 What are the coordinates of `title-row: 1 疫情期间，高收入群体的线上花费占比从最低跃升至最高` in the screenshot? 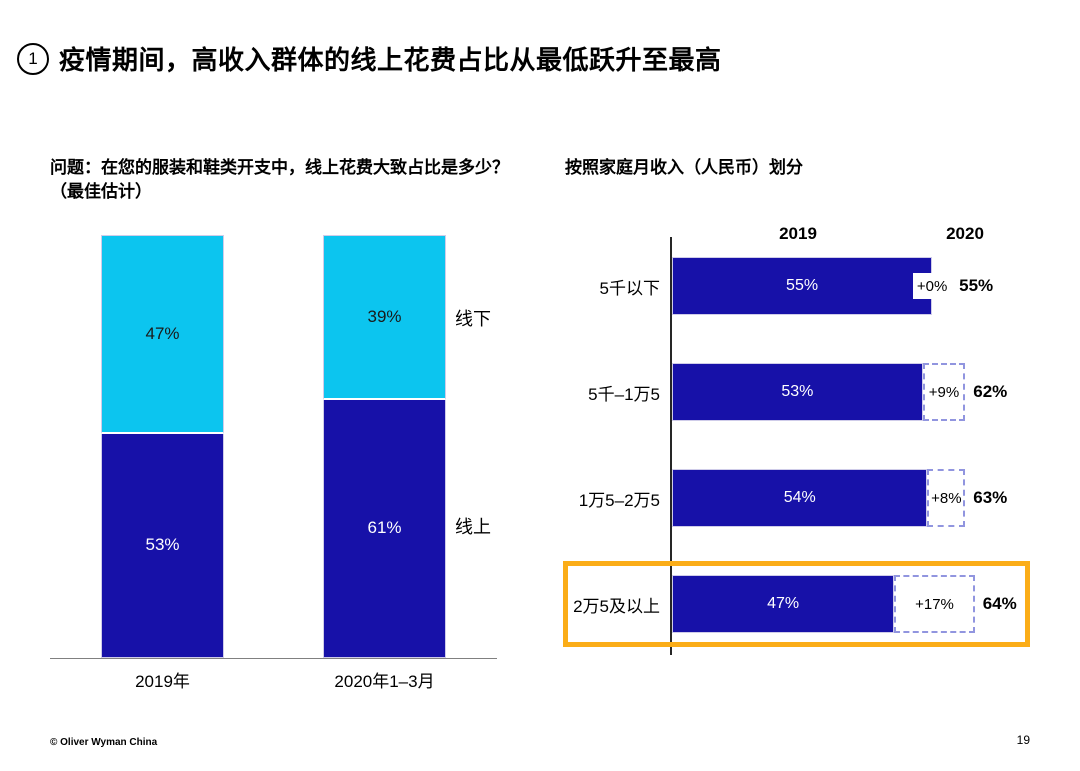 It's located at (369, 58).